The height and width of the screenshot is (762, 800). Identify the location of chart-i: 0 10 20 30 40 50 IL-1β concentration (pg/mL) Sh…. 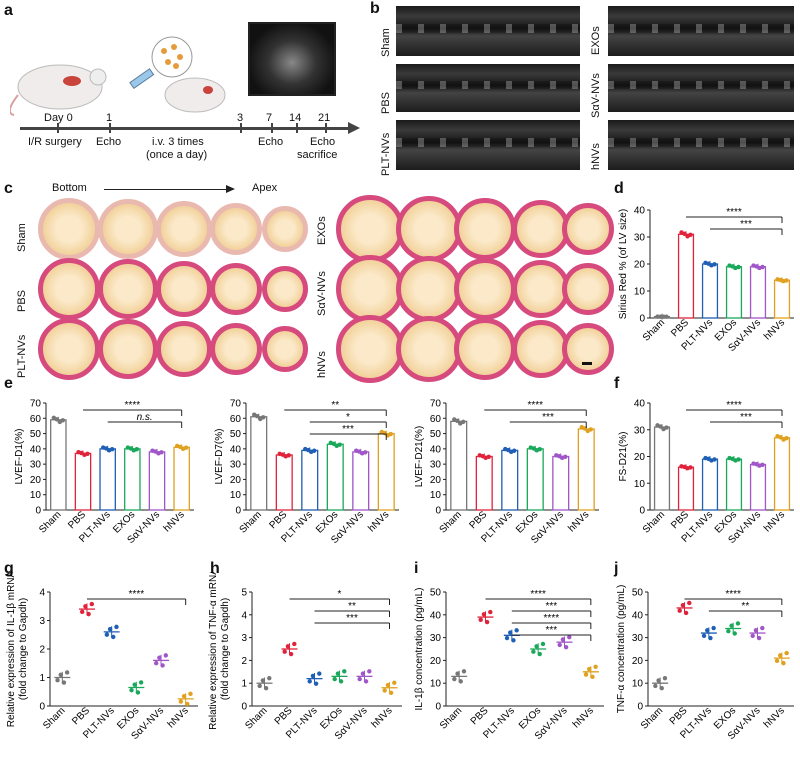
(509, 664).